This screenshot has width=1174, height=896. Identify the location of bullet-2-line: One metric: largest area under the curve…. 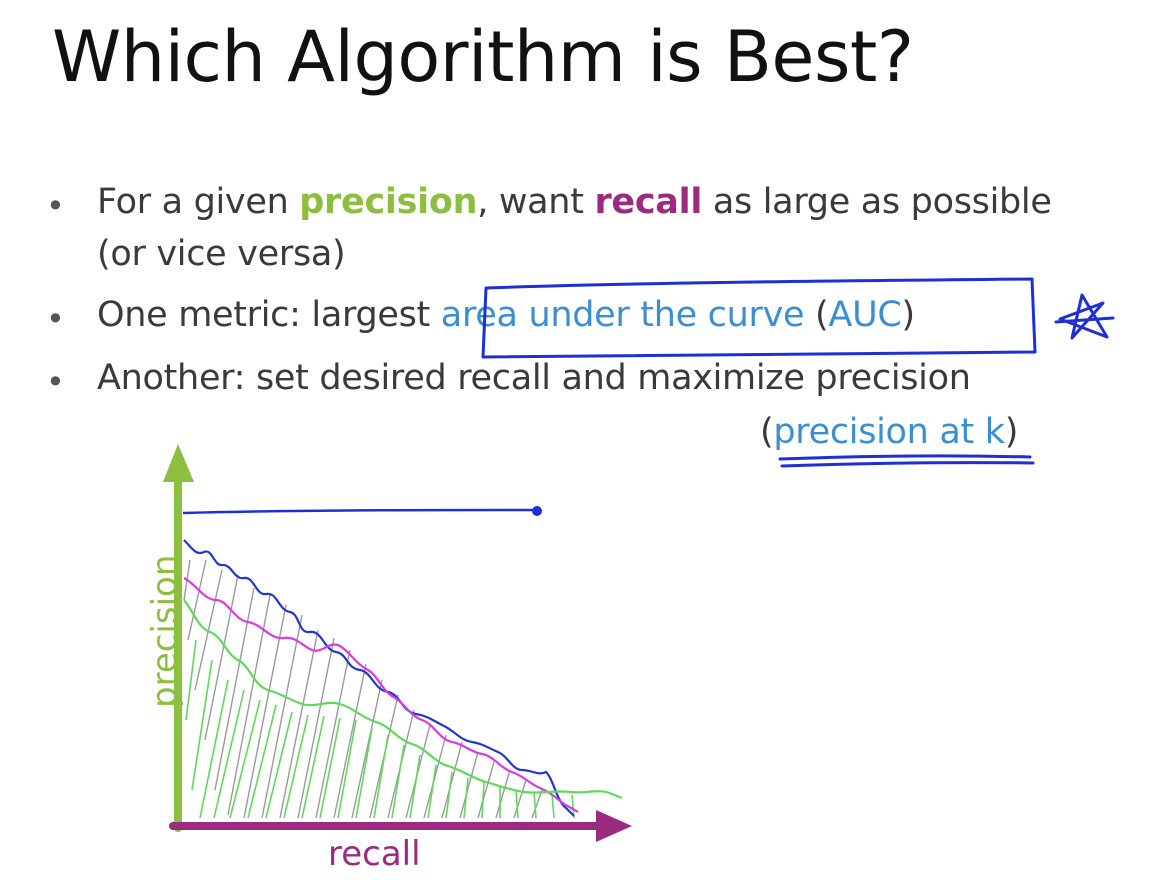
(506, 315).